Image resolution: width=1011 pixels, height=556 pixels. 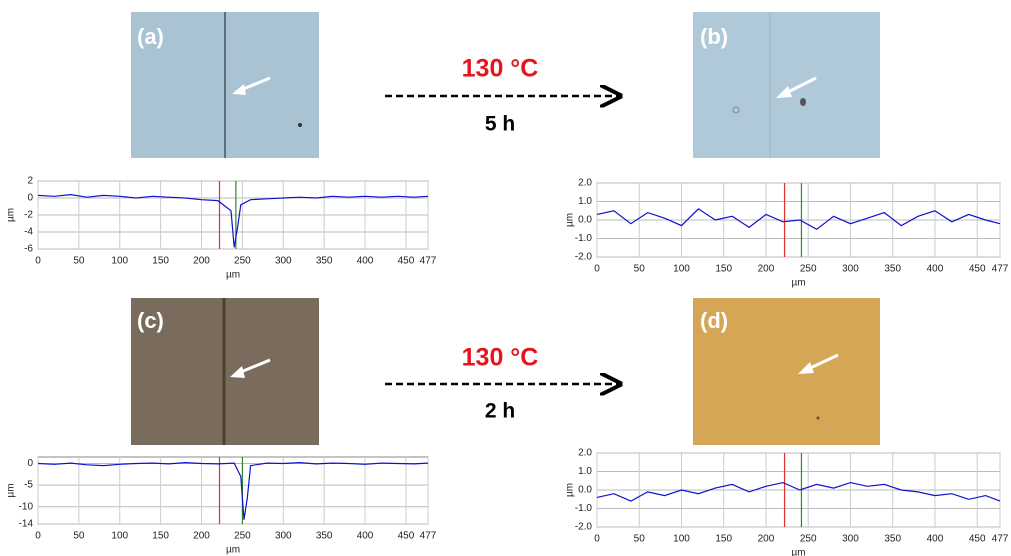 What do you see at coordinates (500, 124) in the screenshot?
I see `duration: 5 h` at bounding box center [500, 124].